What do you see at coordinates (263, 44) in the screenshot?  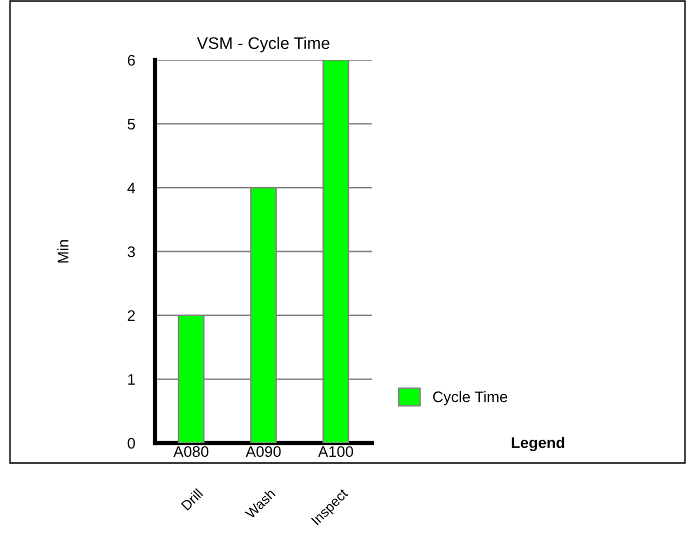 I see `chart-title: VSM - Cycle Time` at bounding box center [263, 44].